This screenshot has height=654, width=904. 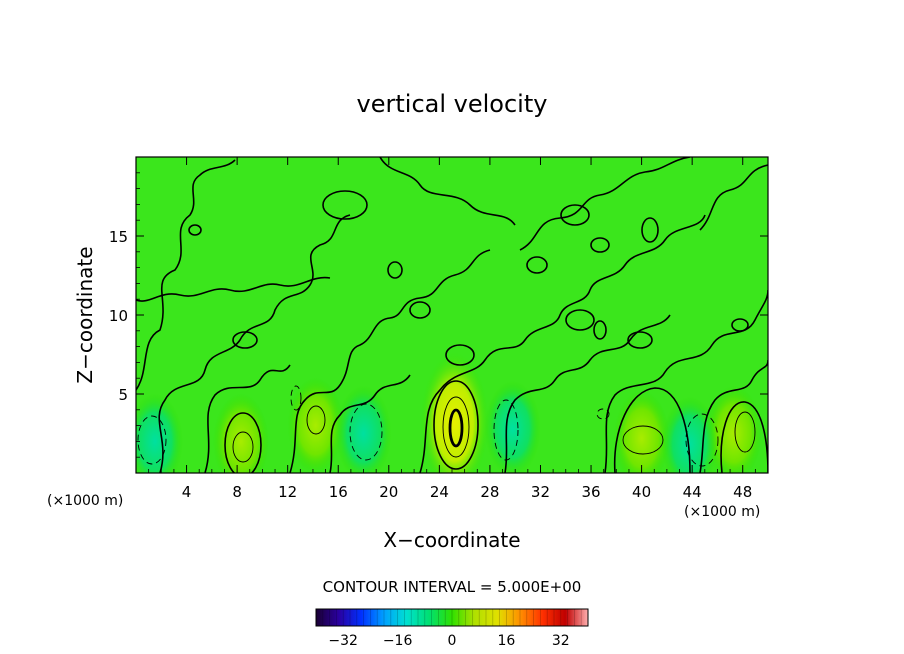 I want to click on x-tick-label: 24, so click(x=439, y=492).